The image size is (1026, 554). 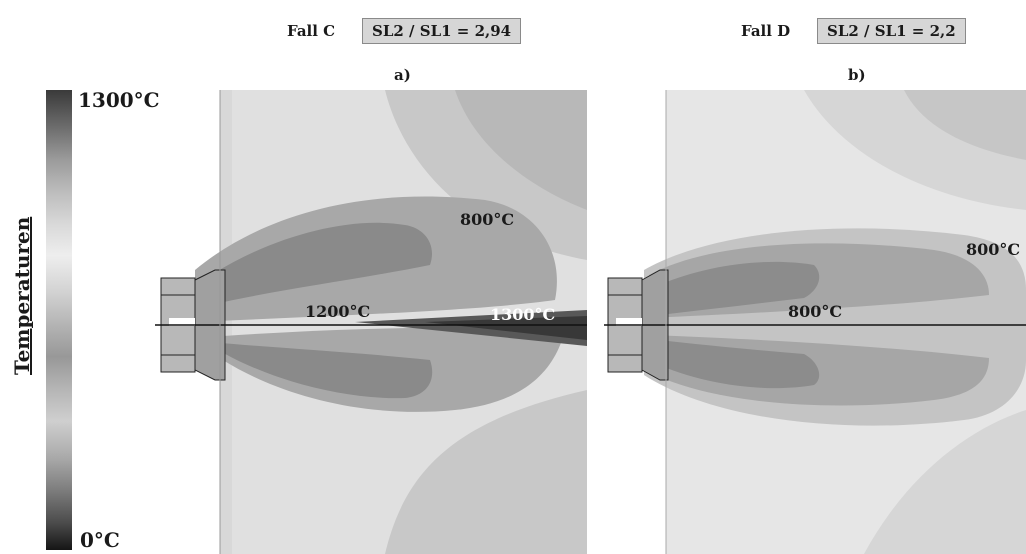 What do you see at coordinates (766, 31) in the screenshot?
I see `case-d-label: Fall D` at bounding box center [766, 31].